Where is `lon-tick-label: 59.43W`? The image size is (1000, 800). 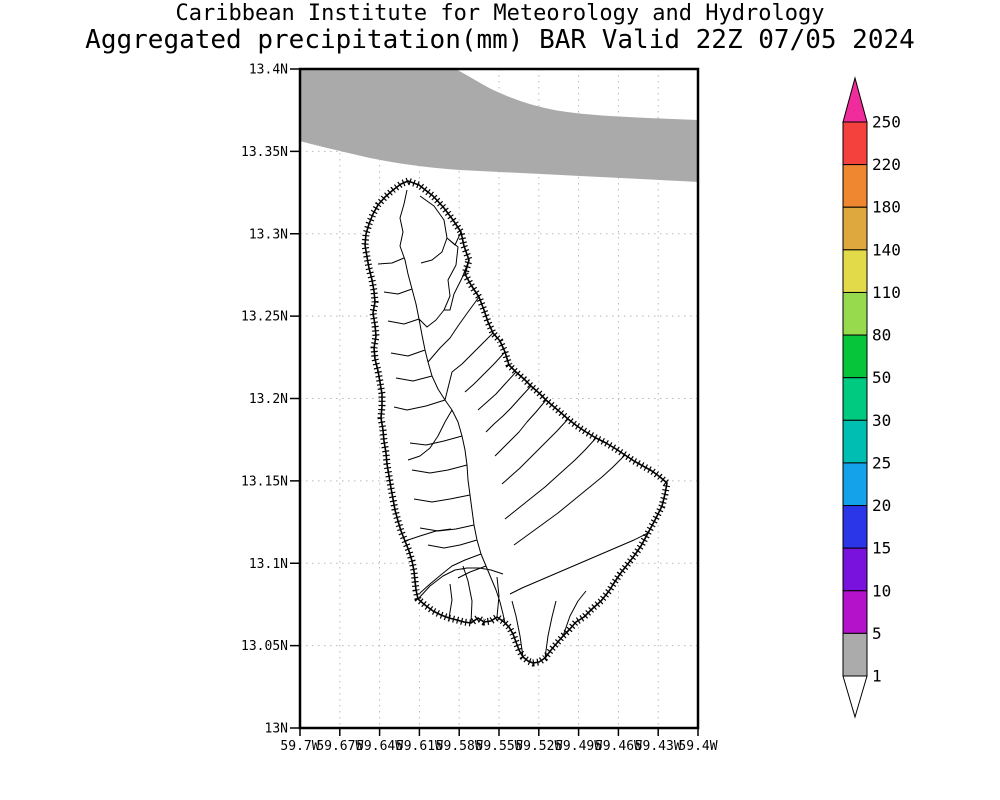
lon-tick-label: 59.43W is located at coordinates (658, 746).